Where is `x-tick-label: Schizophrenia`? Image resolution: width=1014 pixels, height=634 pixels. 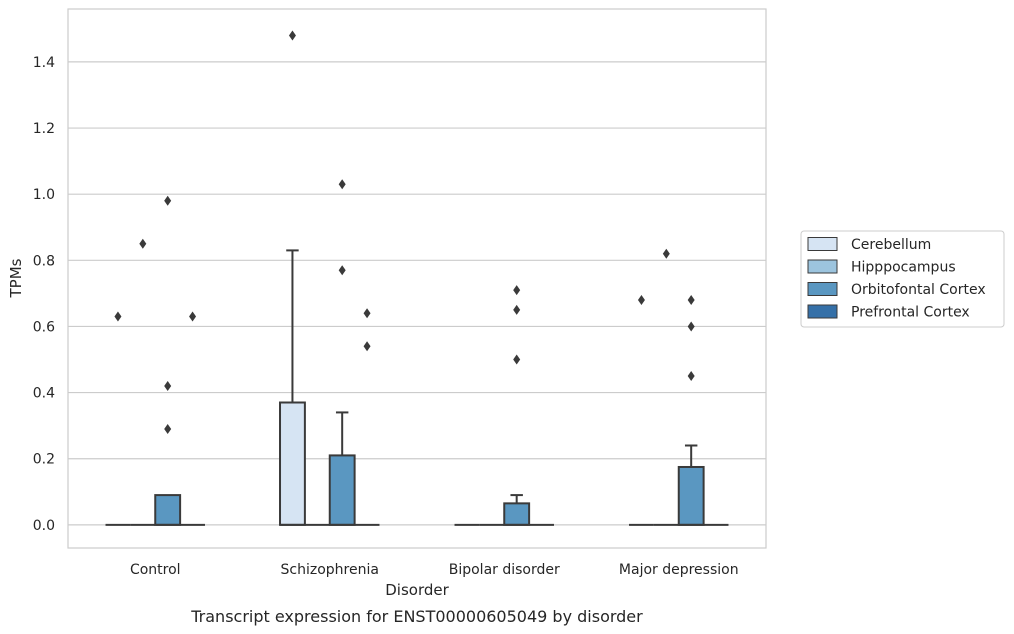 x-tick-label: Schizophrenia is located at coordinates (330, 570).